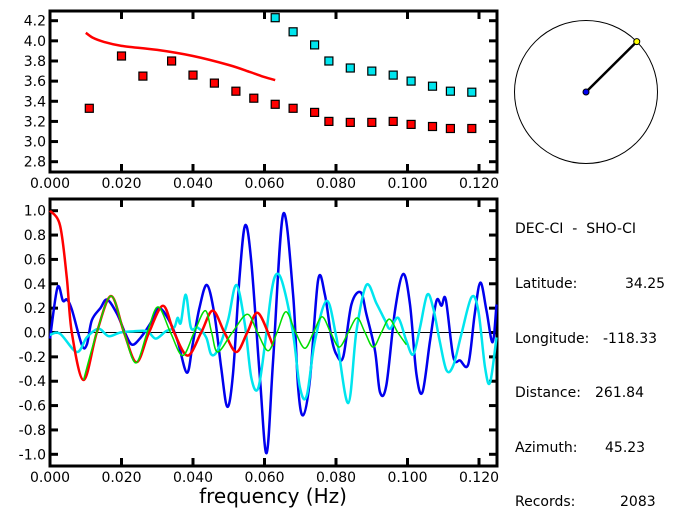 This screenshot has height=530, width=687. What do you see at coordinates (637, 42) in the screenshot?
I see `source-marker` at bounding box center [637, 42].